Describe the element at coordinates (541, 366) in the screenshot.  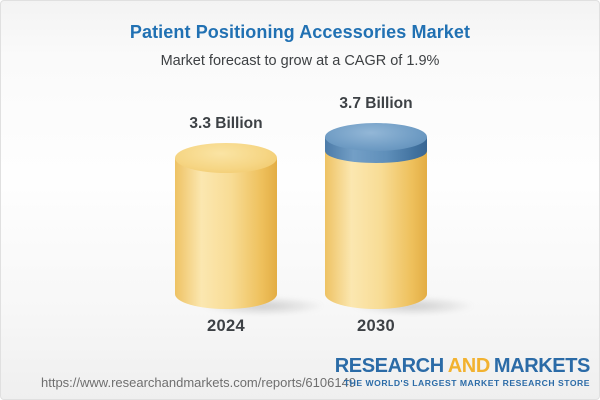
I see `brand-word-markets: MARKETS` at that location.